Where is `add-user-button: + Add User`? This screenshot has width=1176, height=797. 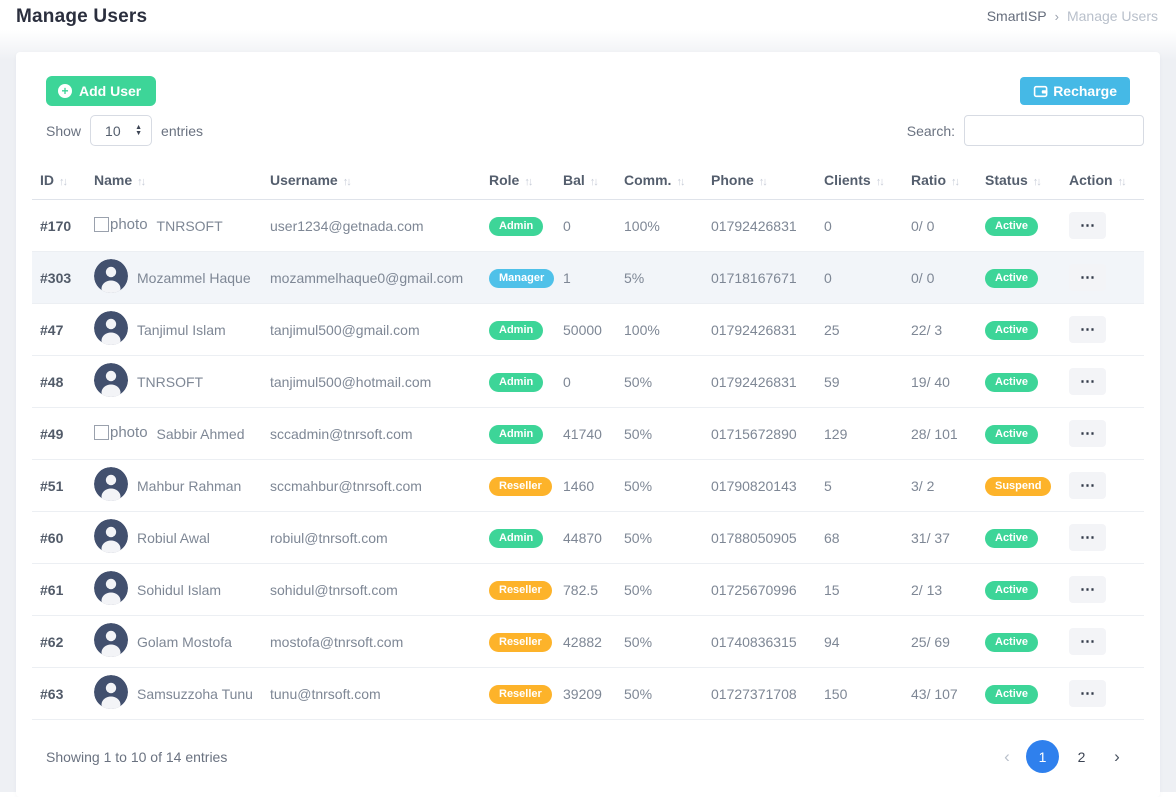
add-user-button: + Add User is located at coordinates (101, 91).